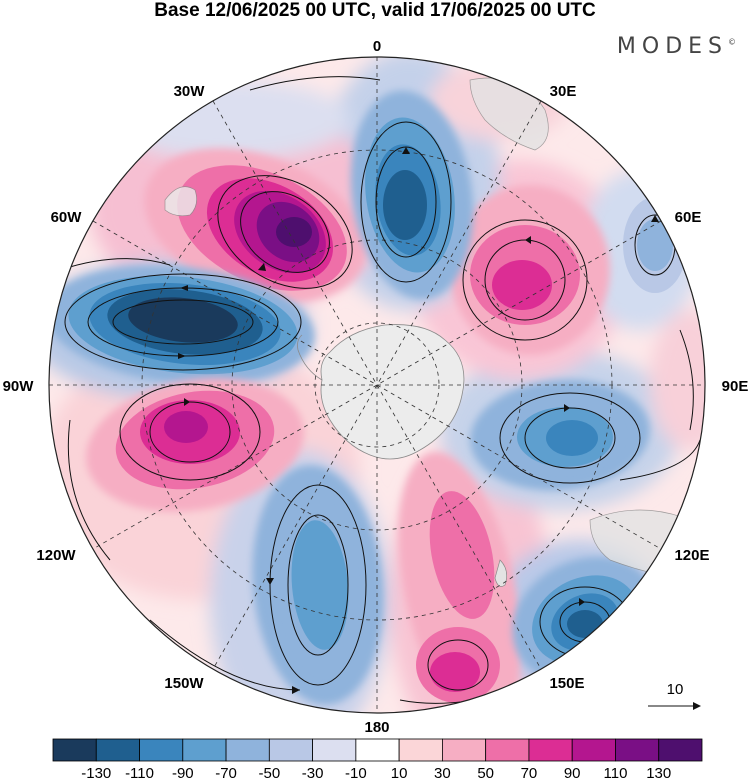 The image size is (750, 783). What do you see at coordinates (485, 773) in the screenshot?
I see `colorbar-tick-label: 50` at bounding box center [485, 773].